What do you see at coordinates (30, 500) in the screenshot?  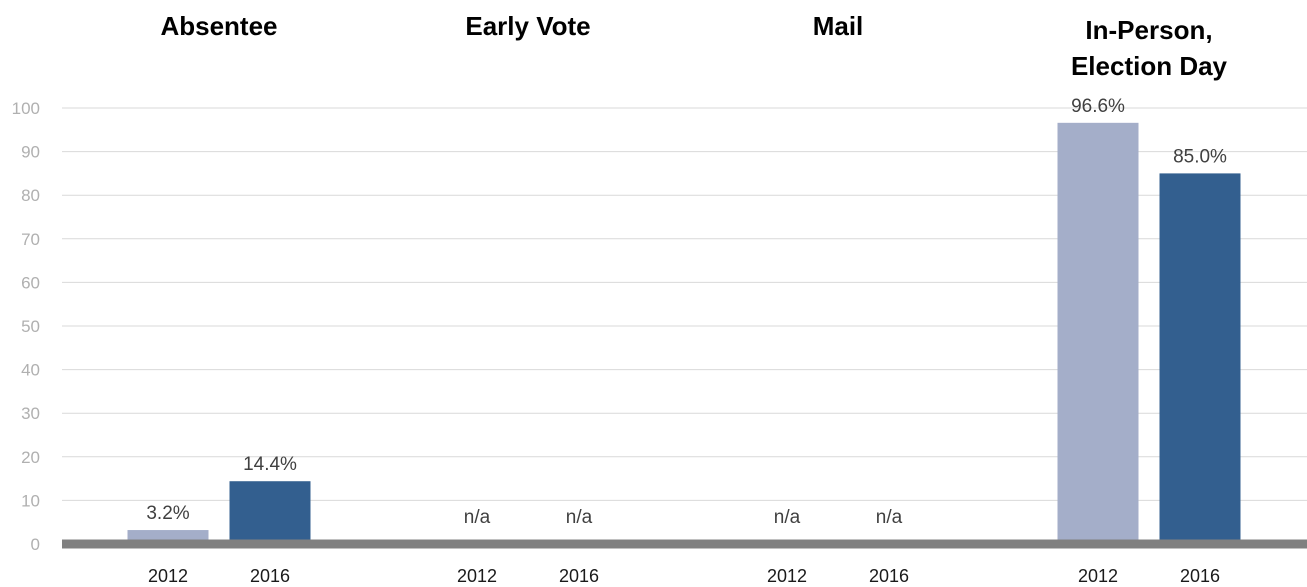 I see `y-tick-label: 10` at bounding box center [30, 500].